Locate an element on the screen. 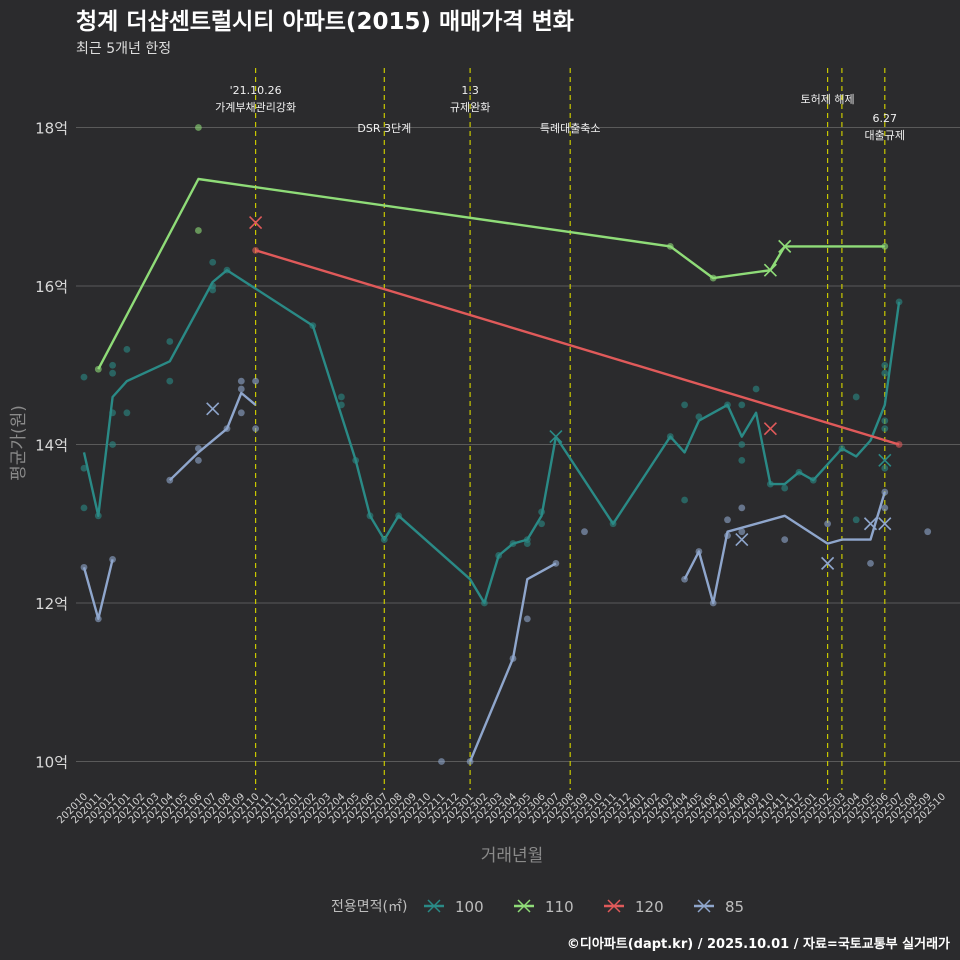 This screenshot has width=960, height=960. legend-label: 100 is located at coordinates (469, 907).